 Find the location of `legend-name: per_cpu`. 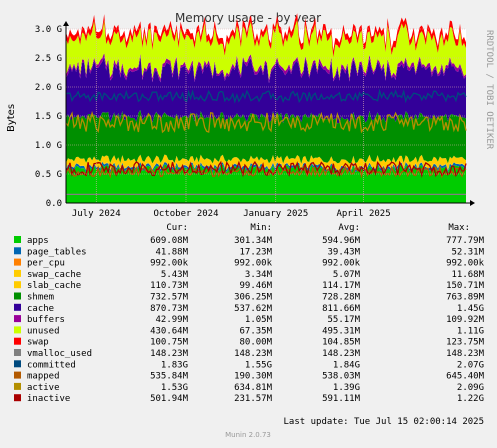

legend-name: per_cpu is located at coordinates (46, 264).